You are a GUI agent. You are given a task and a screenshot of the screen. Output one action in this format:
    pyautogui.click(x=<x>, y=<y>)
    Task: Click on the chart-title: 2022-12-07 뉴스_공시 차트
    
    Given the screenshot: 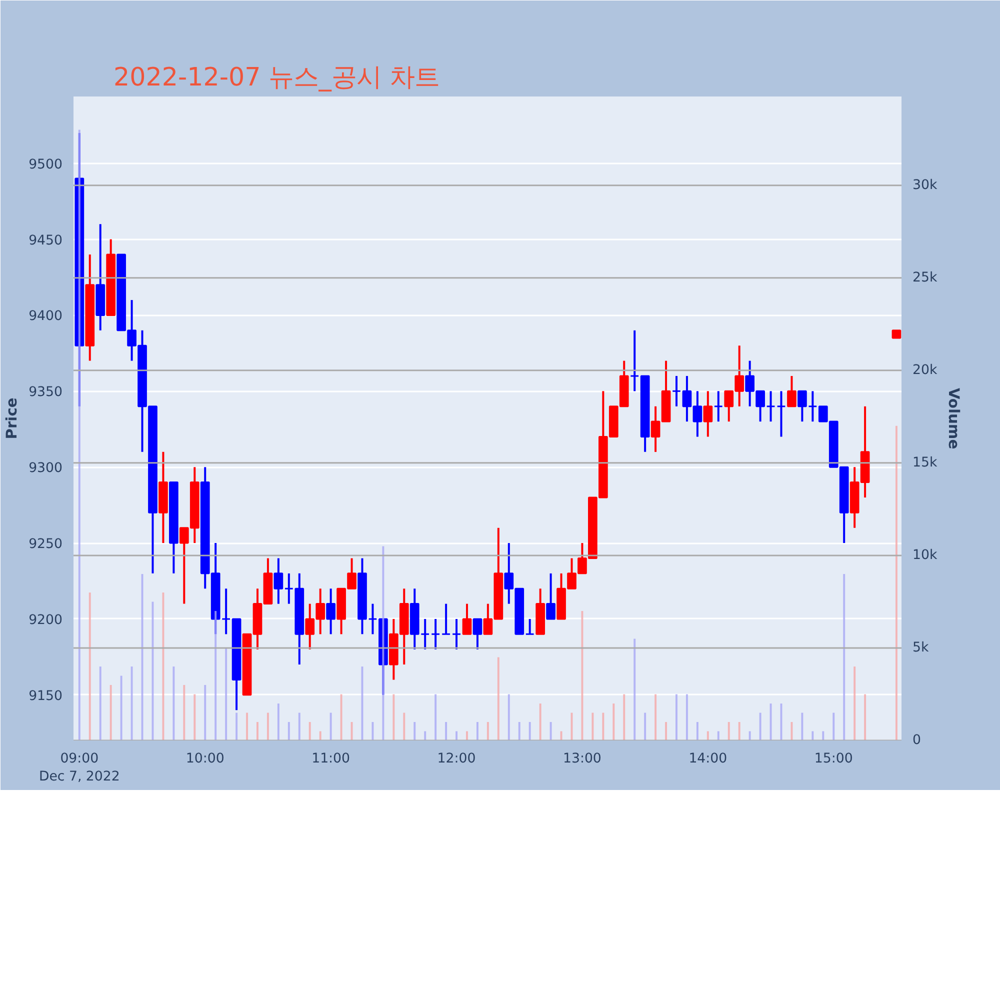 What is the action you would take?
    pyautogui.click(x=277, y=77)
    